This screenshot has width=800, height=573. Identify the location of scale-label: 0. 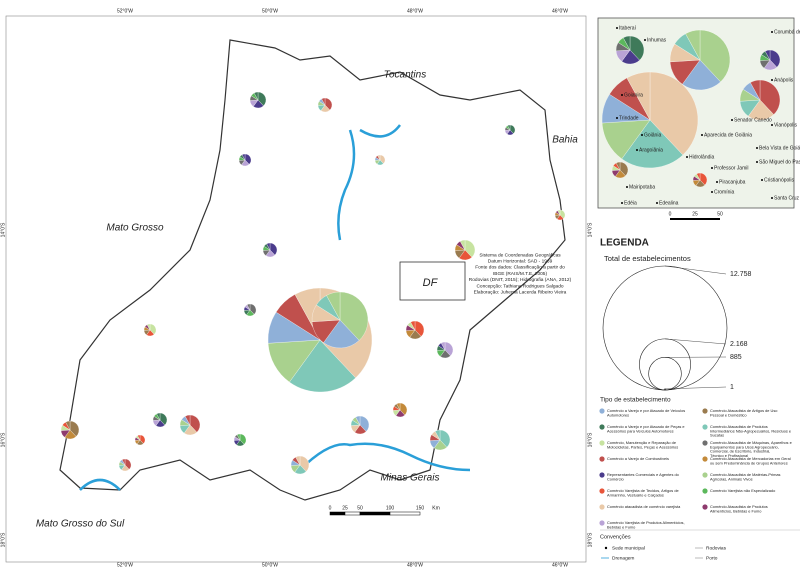
(330, 508).